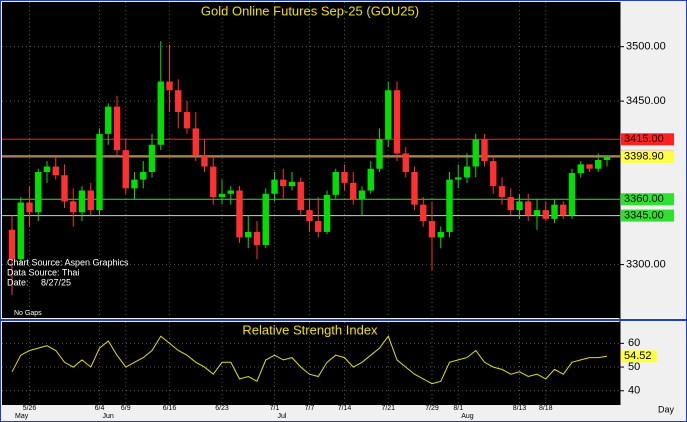 This screenshot has height=422, width=687. I want to click on value-label: 54.52, so click(638, 356).